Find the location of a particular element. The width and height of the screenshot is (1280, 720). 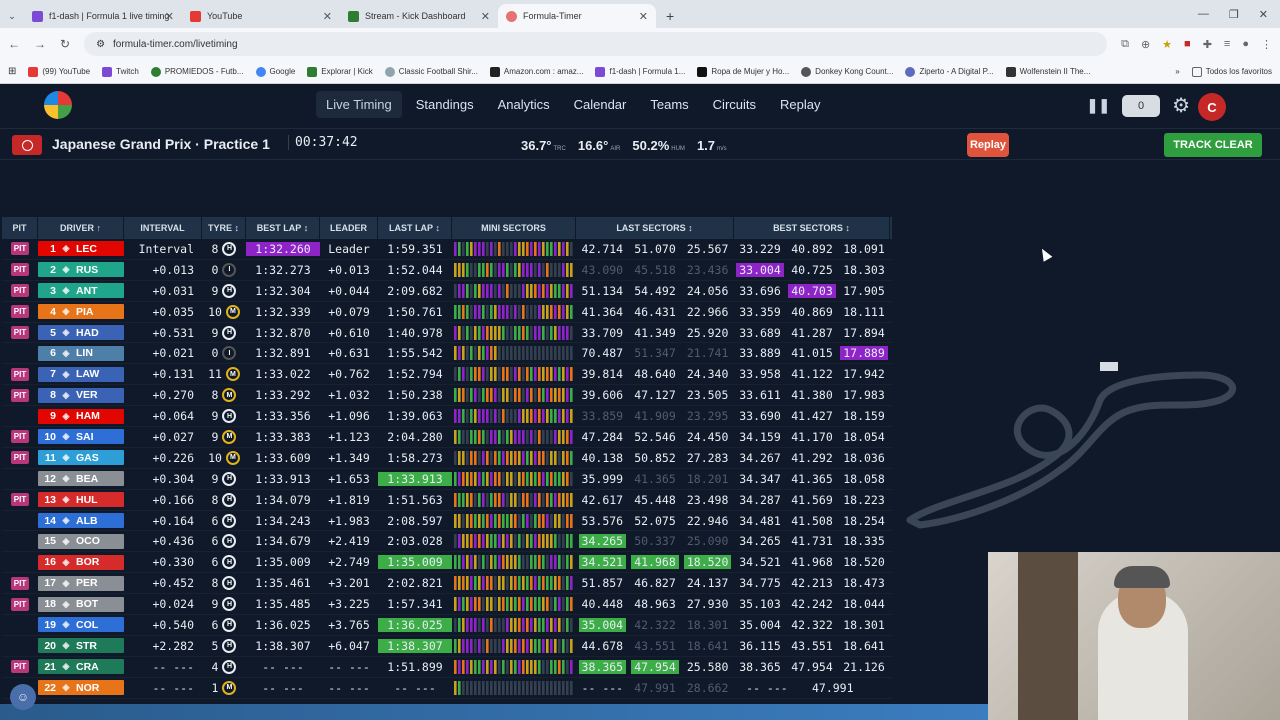

driver-tag: 19 ◈ COL is located at coordinates (81, 625).